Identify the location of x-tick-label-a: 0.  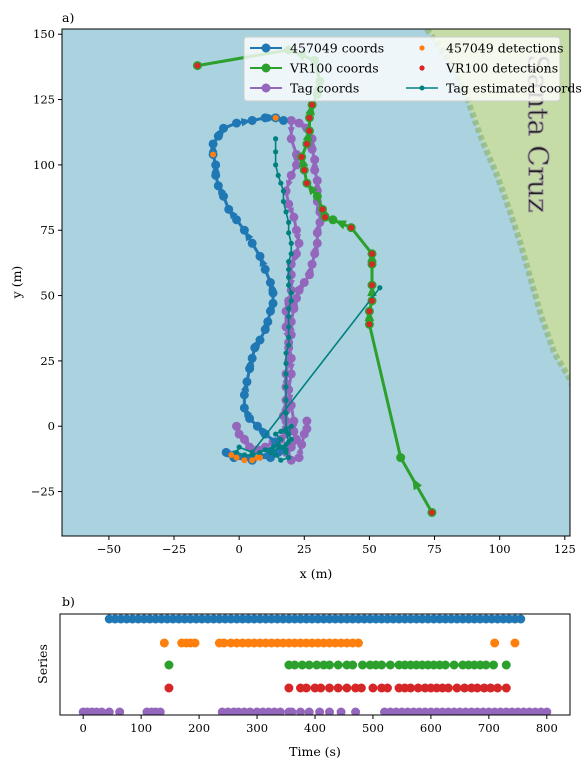
(238, 549).